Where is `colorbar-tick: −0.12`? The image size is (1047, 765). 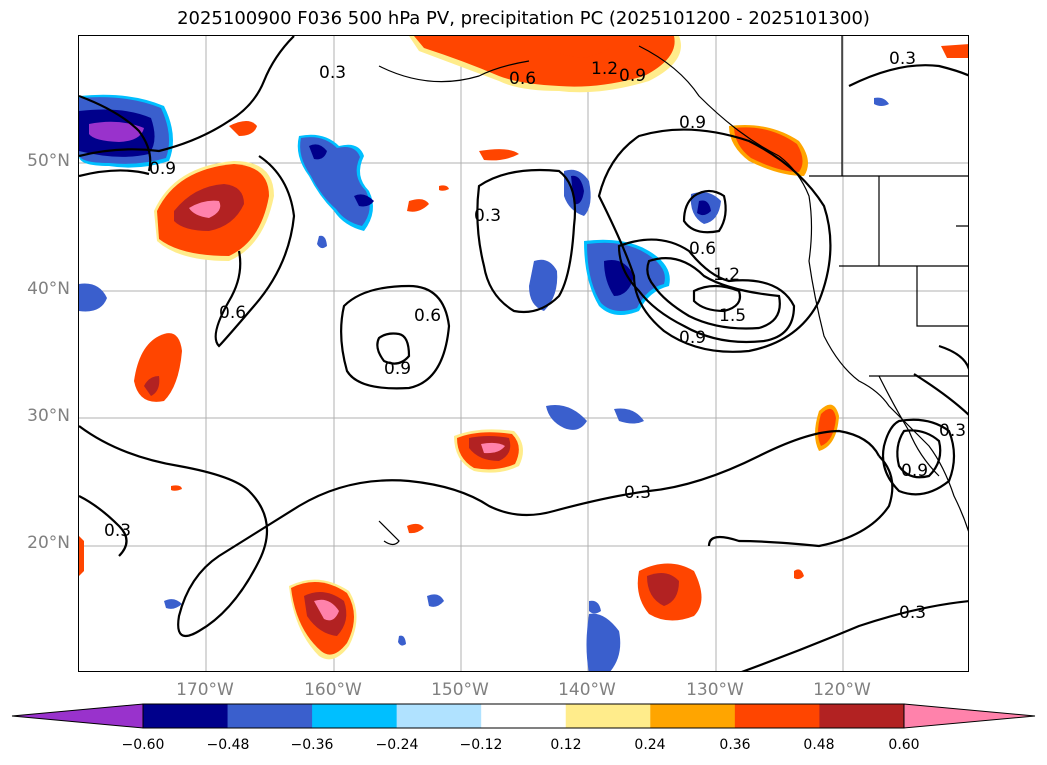
colorbar-tick: −0.12 is located at coordinates (481, 745).